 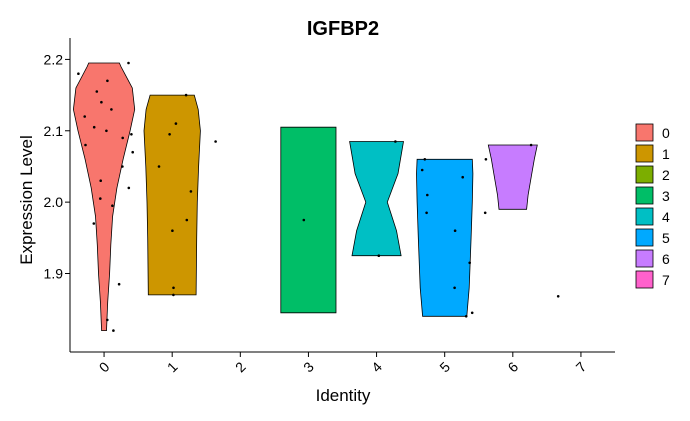 What do you see at coordinates (666, 238) in the screenshot?
I see `legend-label-5: 5` at bounding box center [666, 238].